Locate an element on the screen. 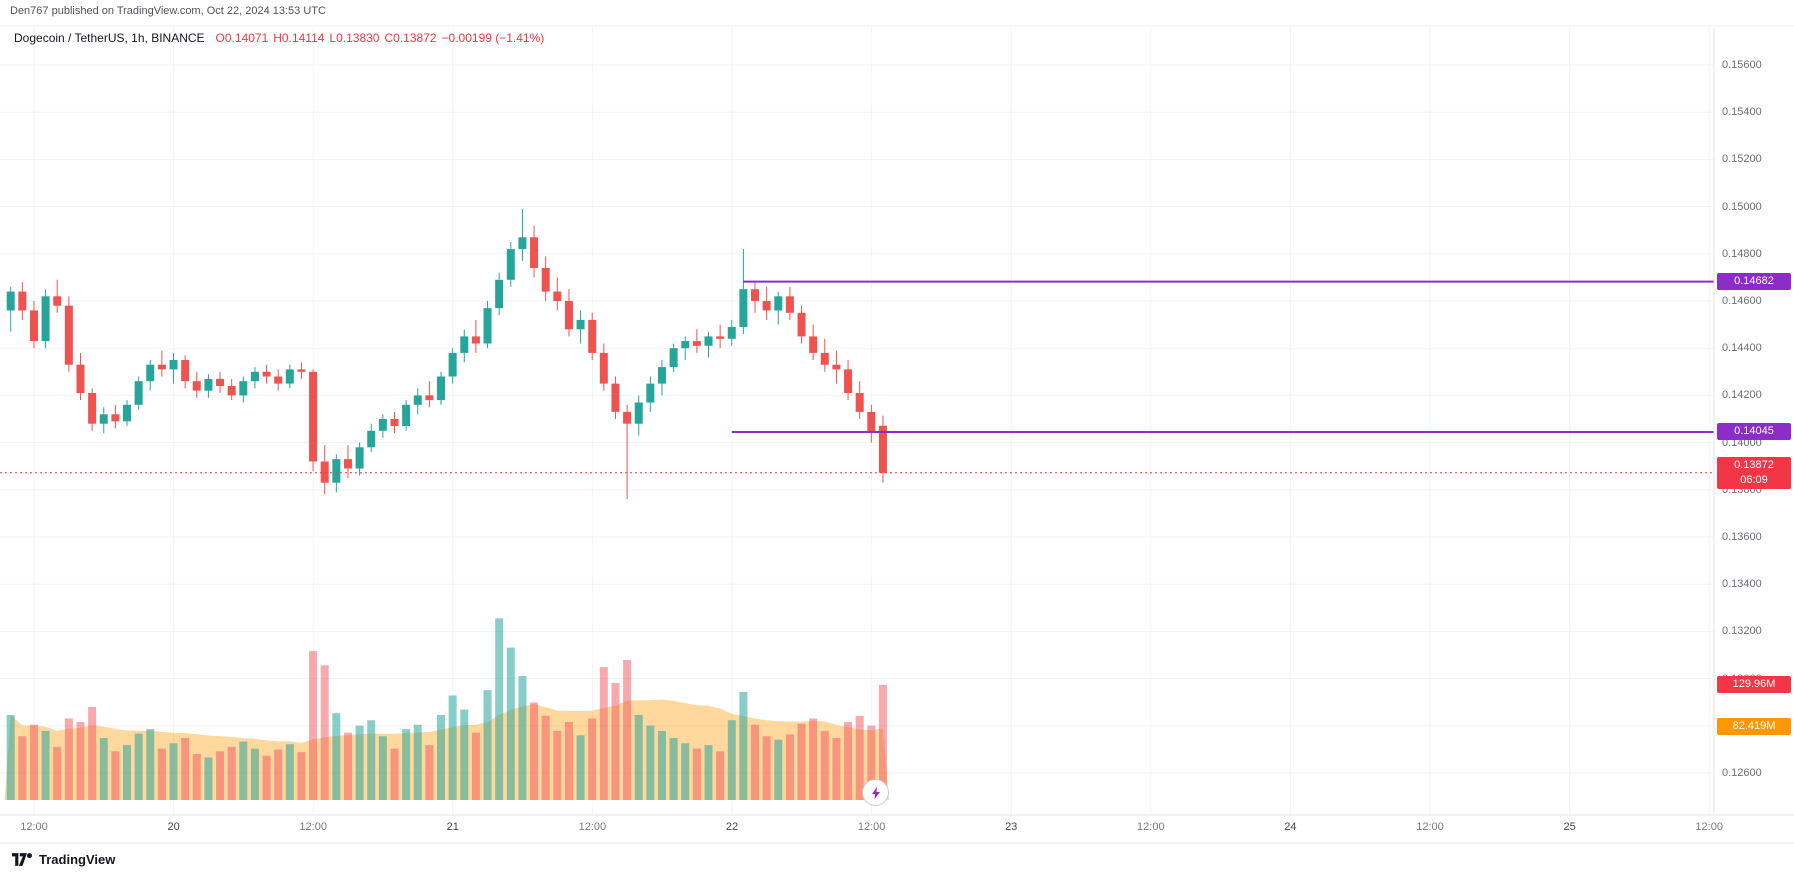 The width and height of the screenshot is (1794, 874). lightning-icon is located at coordinates (875, 792).